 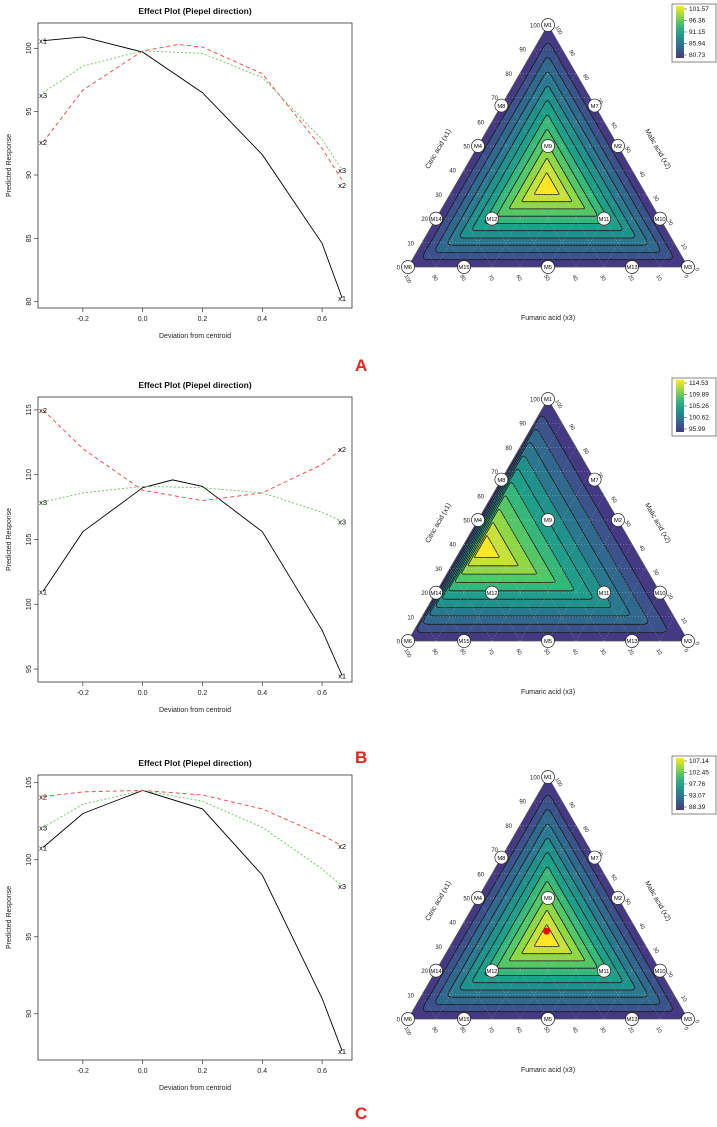 I want to click on x-axis-label: Deviation from centroid, so click(x=195, y=336).